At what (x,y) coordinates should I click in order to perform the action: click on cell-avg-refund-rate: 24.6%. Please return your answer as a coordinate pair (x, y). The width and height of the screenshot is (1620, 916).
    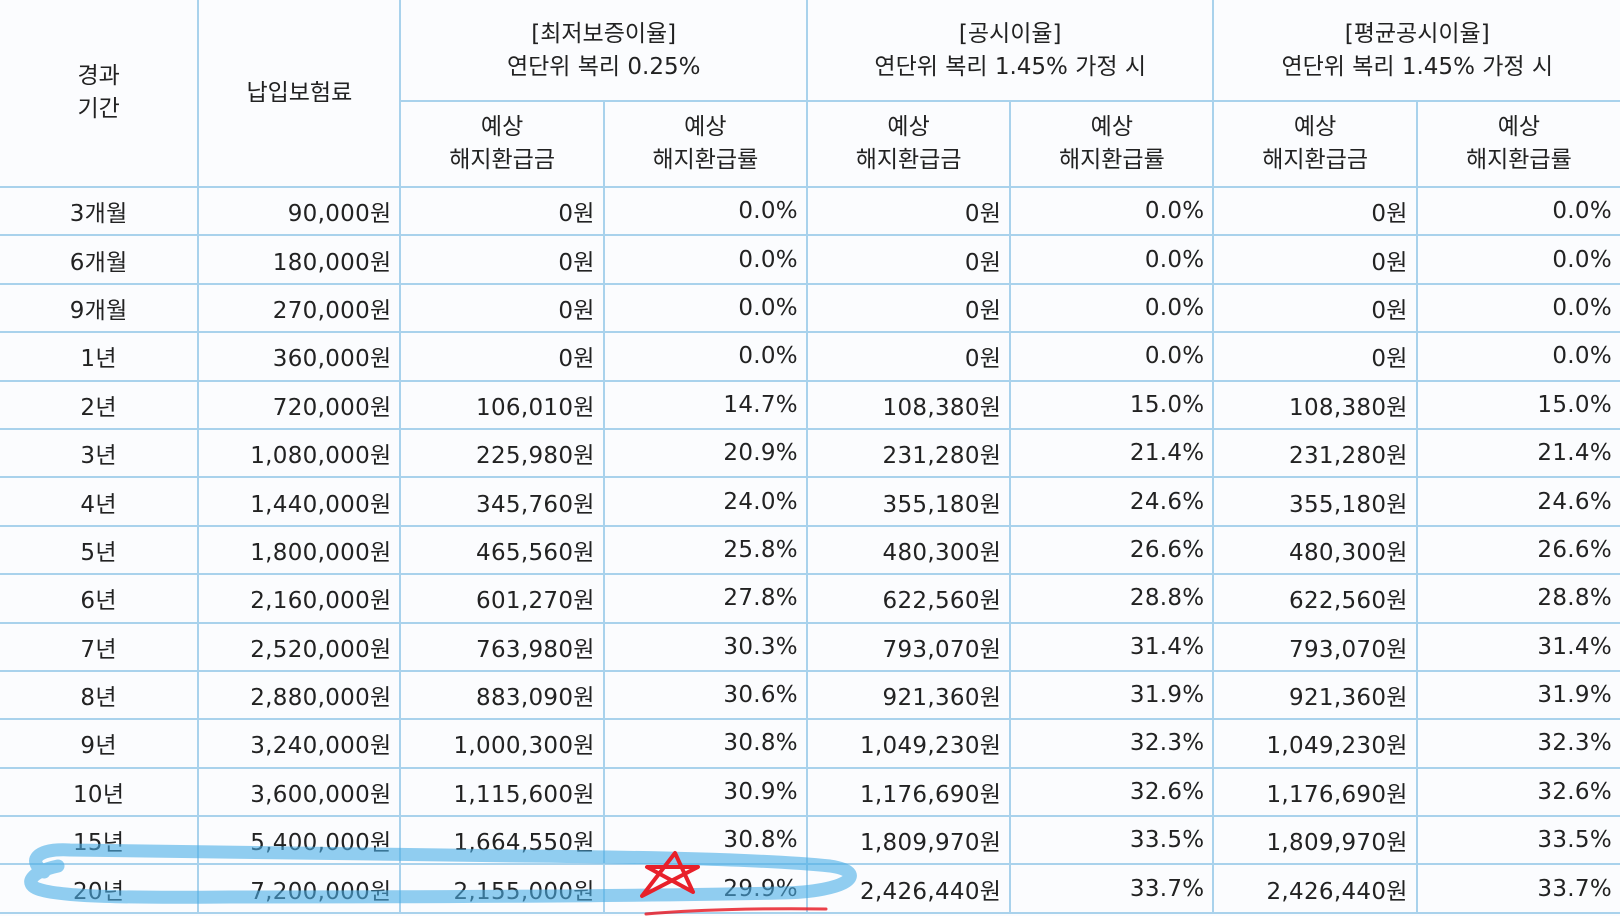
    Looking at the image, I should click on (1517, 501).